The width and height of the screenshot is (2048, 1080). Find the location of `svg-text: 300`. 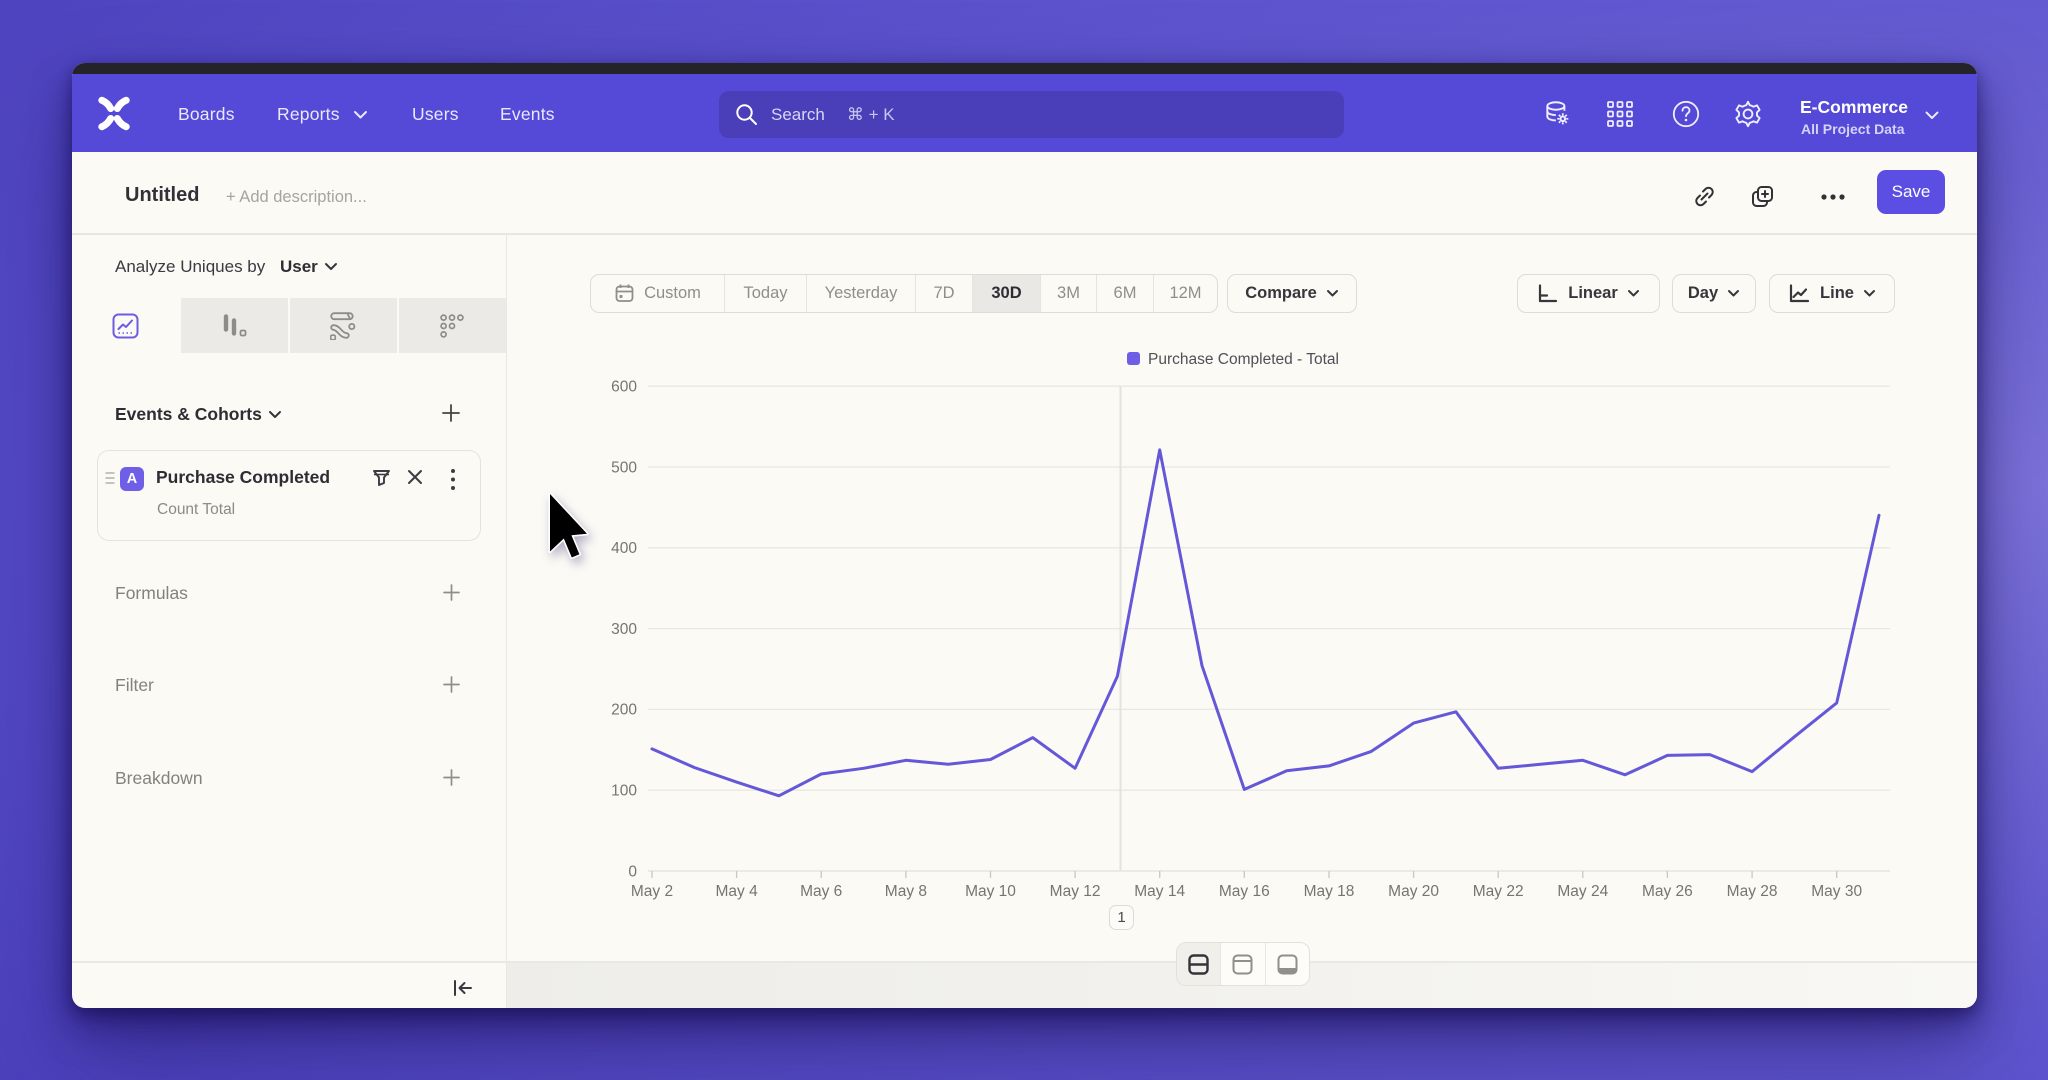

svg-text: 300 is located at coordinates (624, 629).